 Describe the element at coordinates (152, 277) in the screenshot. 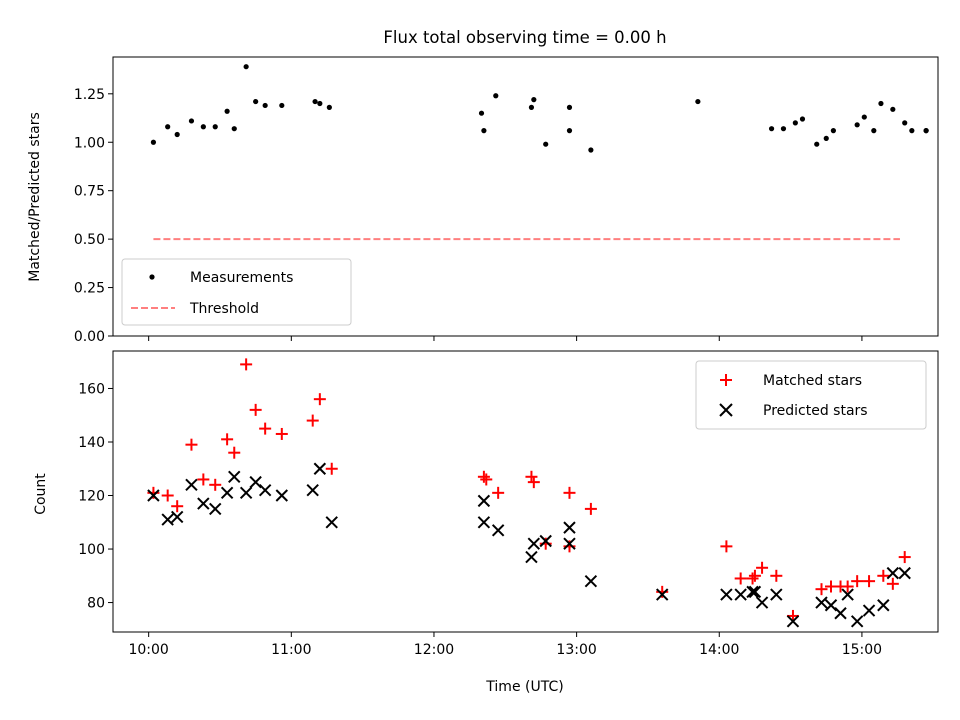

I see `measurements-legend-marker` at that location.